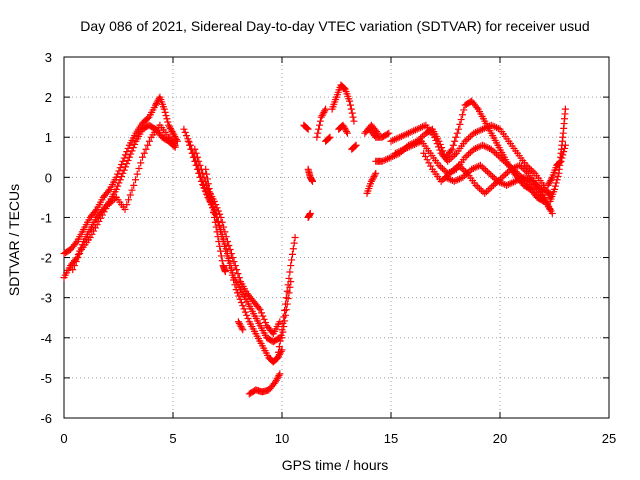  Describe the element at coordinates (48, 57) in the screenshot. I see `y-tick-label: 3` at that location.